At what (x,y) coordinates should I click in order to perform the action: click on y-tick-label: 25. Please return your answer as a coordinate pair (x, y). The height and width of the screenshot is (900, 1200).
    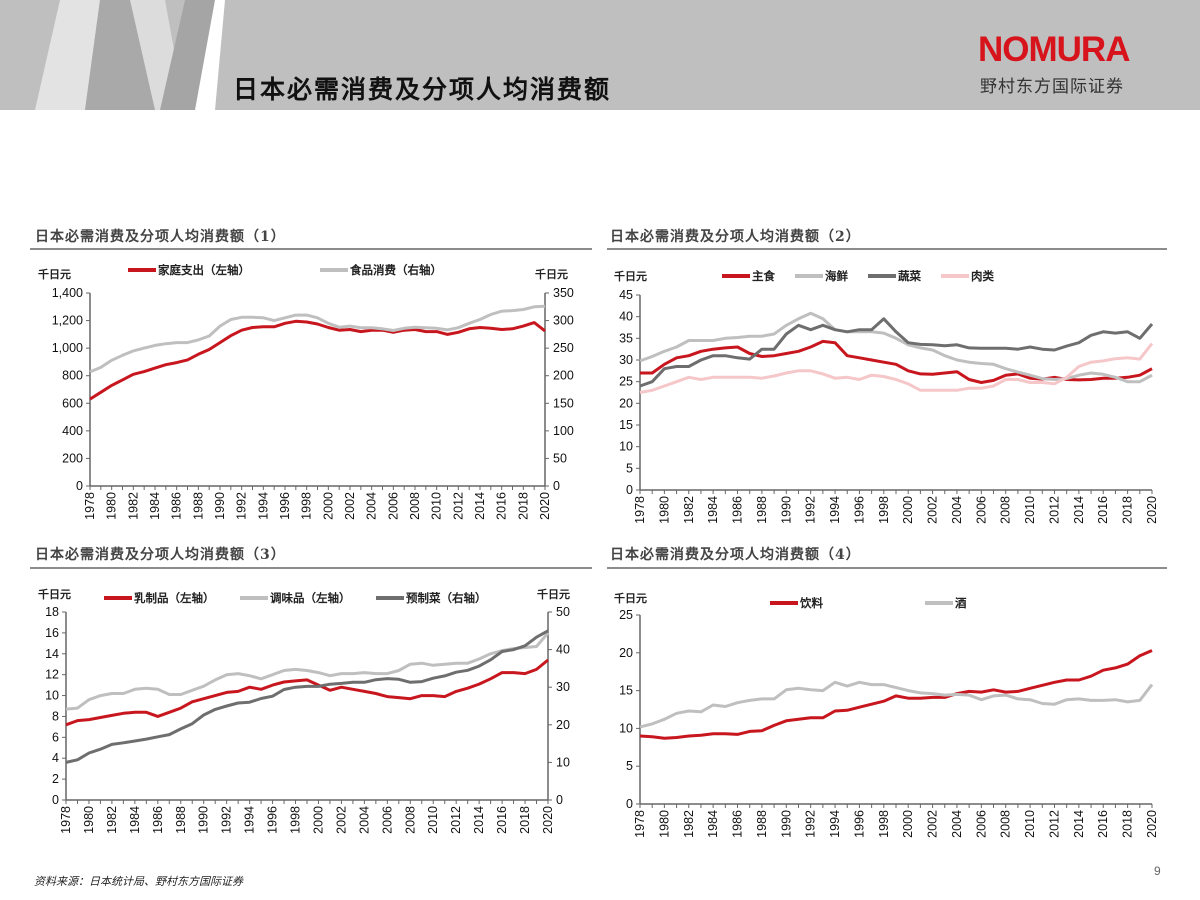
    Looking at the image, I should click on (626, 615).